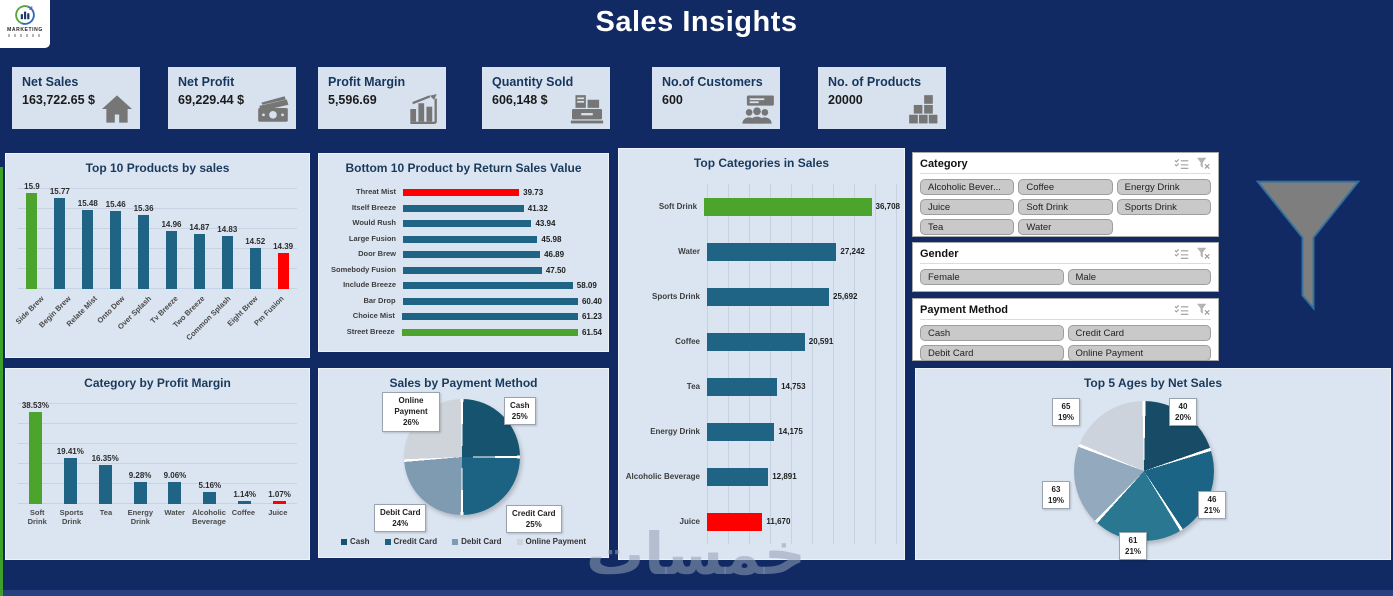 The image size is (1393, 596). What do you see at coordinates (25, 15) in the screenshot?
I see `logo-chart-icon` at bounding box center [25, 15].